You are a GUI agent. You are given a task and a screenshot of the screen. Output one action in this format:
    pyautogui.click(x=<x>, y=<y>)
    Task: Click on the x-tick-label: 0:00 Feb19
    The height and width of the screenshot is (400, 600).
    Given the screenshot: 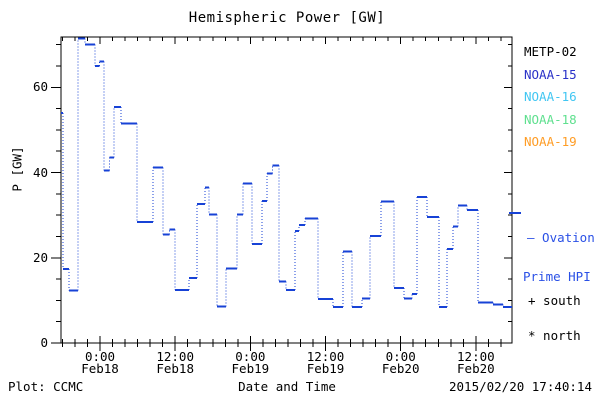 What is the action you would take?
    pyautogui.click(x=250, y=362)
    